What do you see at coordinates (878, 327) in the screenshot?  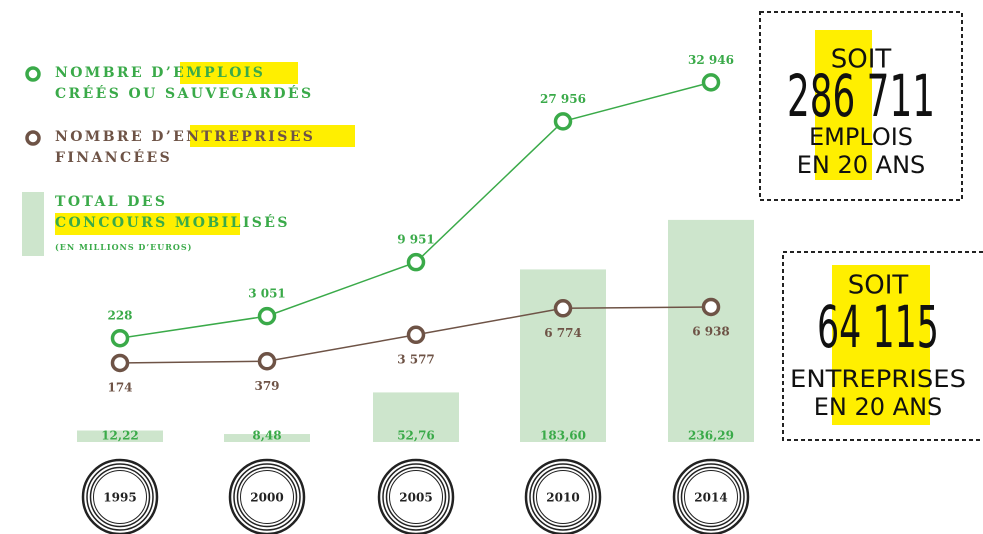 I see `callout-text: 64 115` at bounding box center [878, 327].